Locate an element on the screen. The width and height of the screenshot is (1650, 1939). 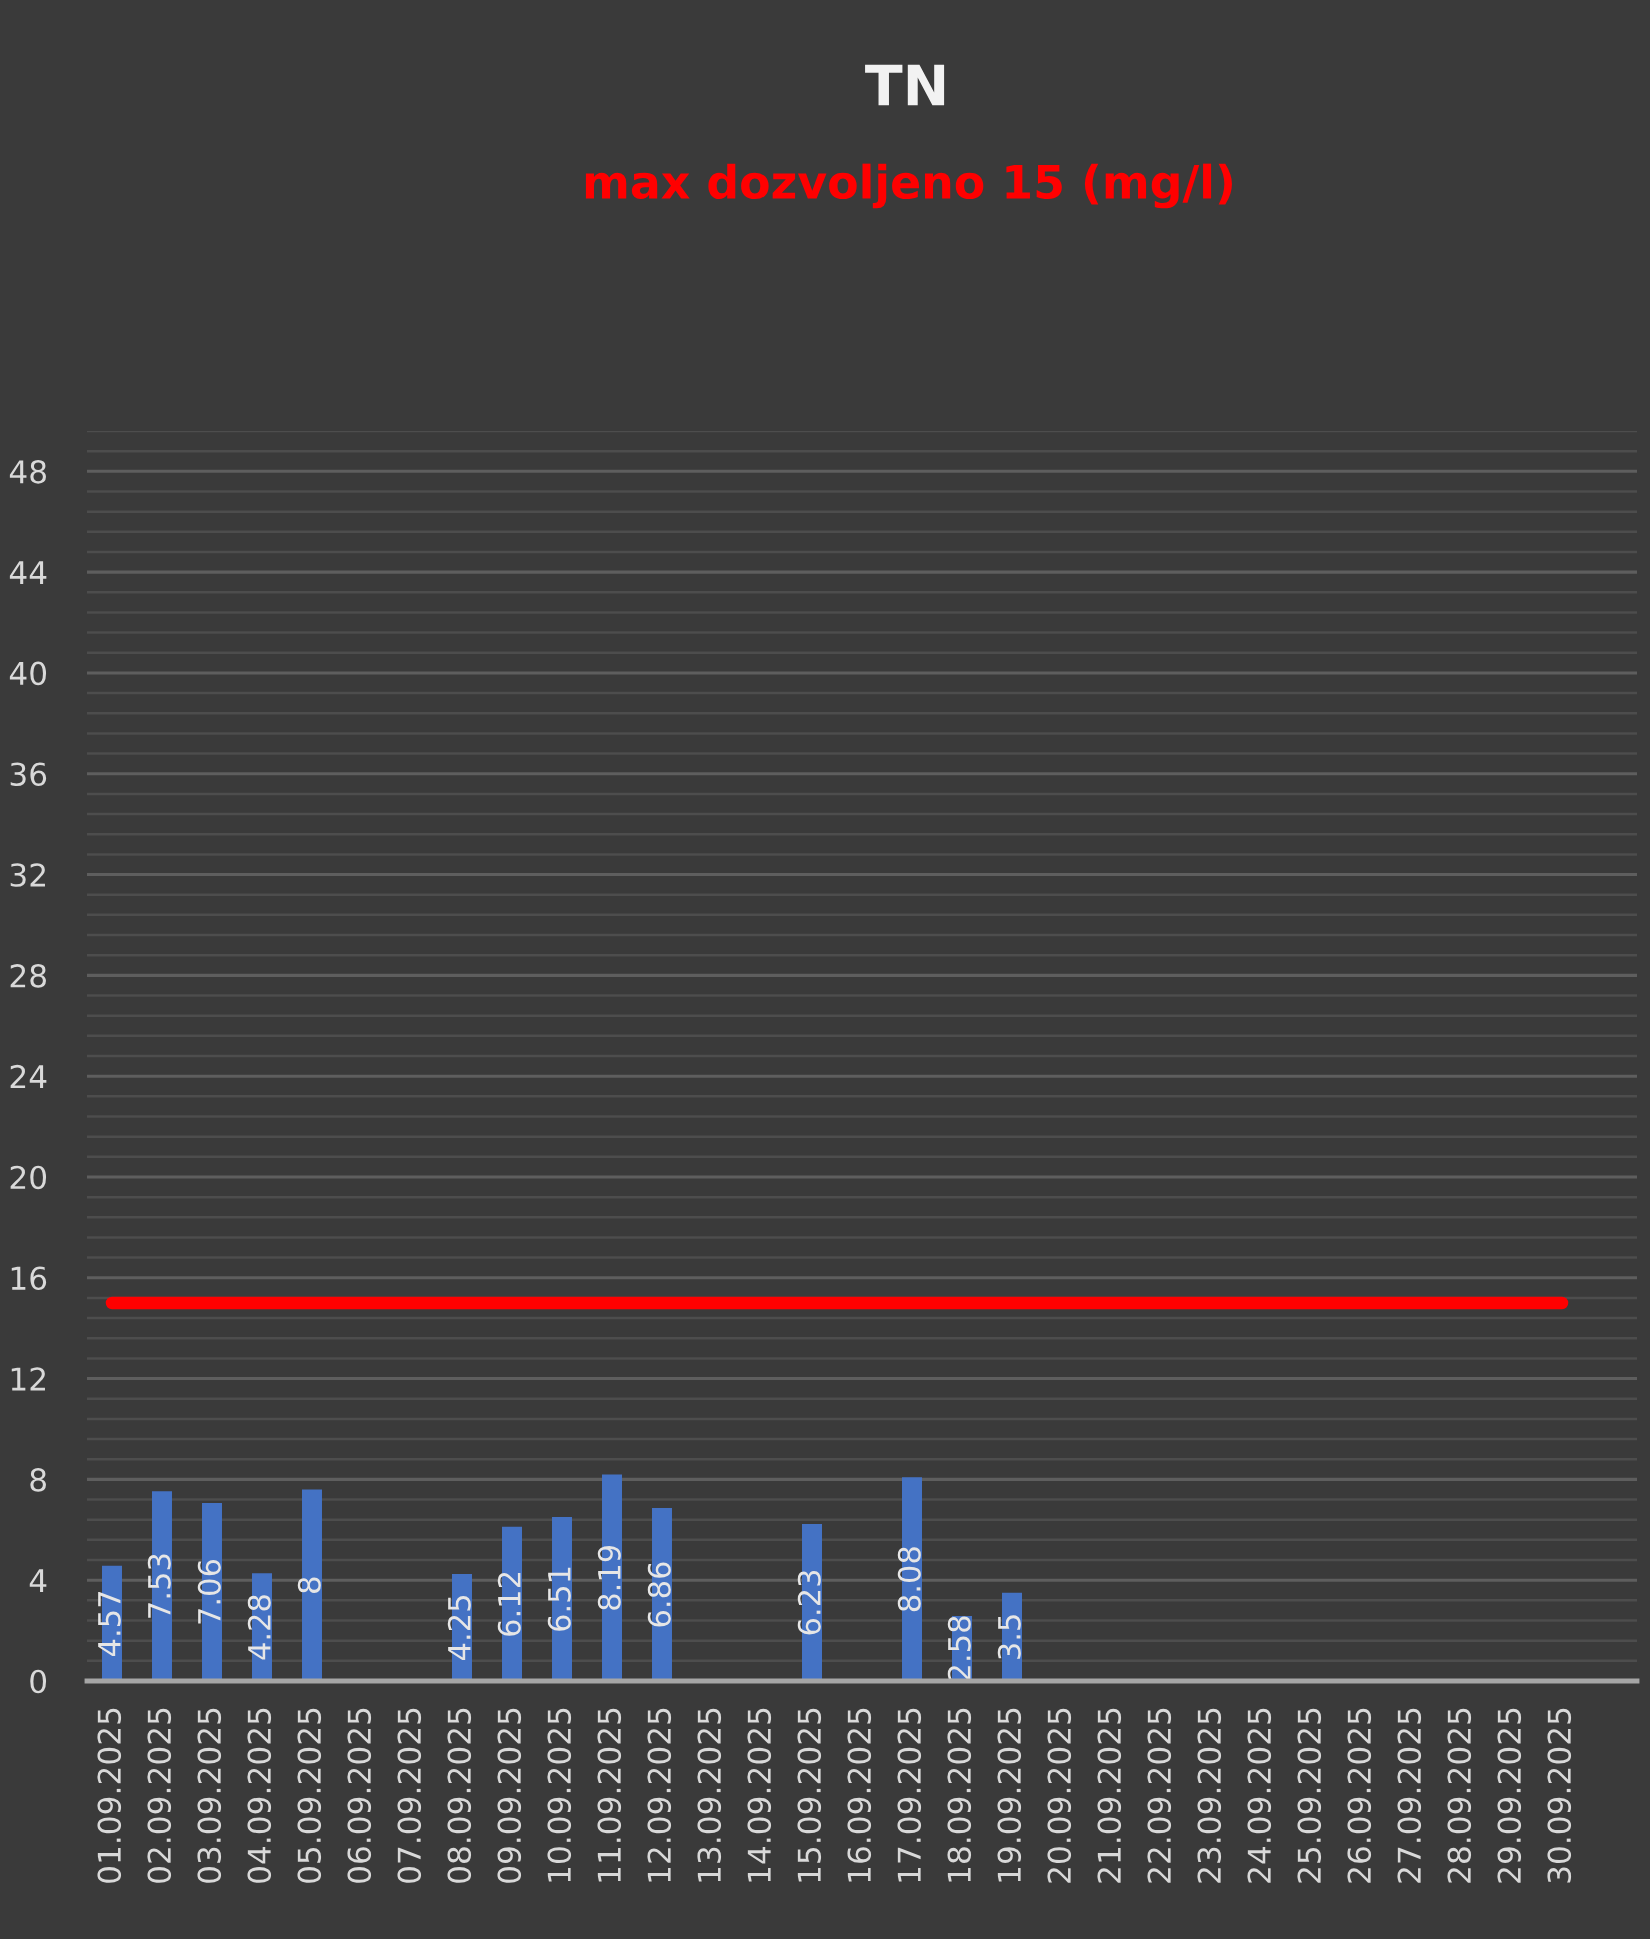
x-tick-label: 15.09.2025 is located at coordinates (809, 1795).